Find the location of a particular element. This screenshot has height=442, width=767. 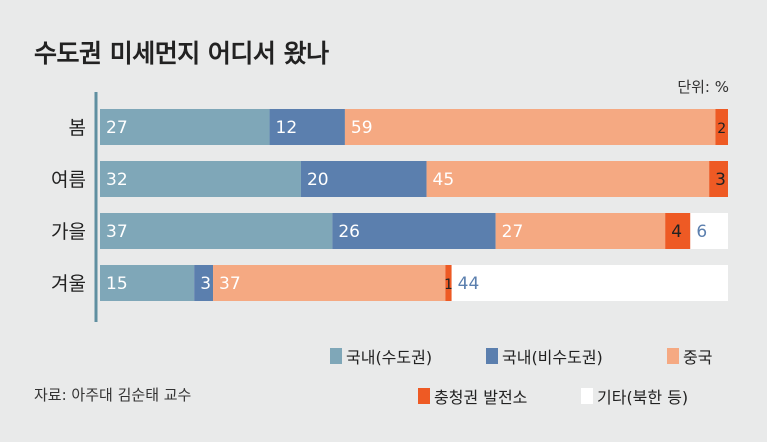

bar-value-label-2-3: 4 is located at coordinates (676, 232).